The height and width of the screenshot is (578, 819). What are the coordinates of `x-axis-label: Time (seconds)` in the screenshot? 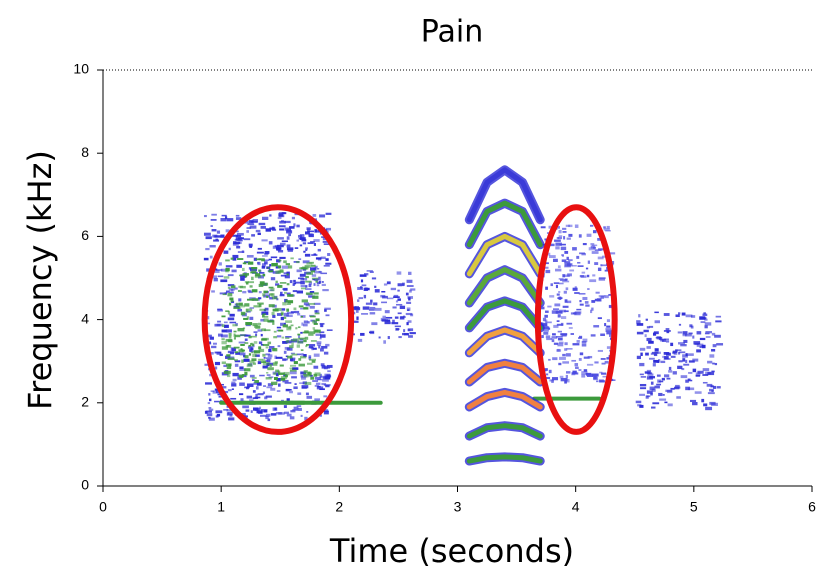 It's located at (451, 551).